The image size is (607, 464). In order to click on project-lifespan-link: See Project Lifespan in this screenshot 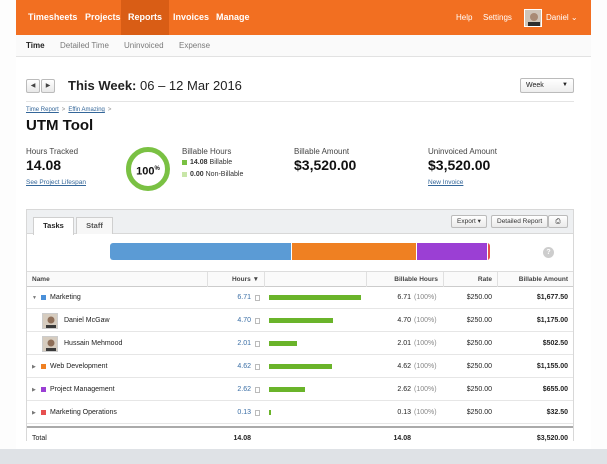, I will do `click(56, 182)`.